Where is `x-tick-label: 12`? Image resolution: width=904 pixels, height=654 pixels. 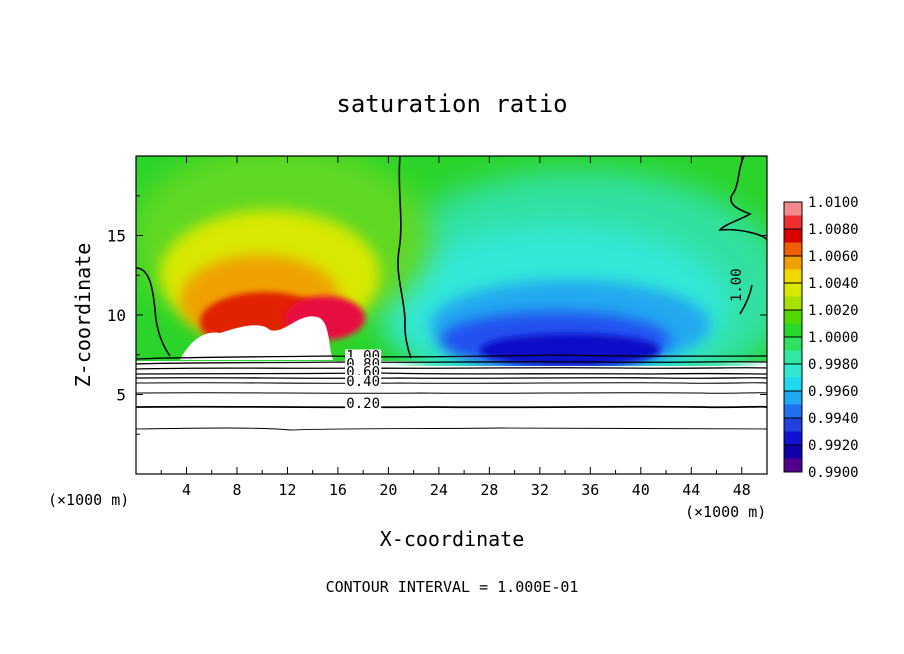 x-tick-label: 12 is located at coordinates (287, 490).